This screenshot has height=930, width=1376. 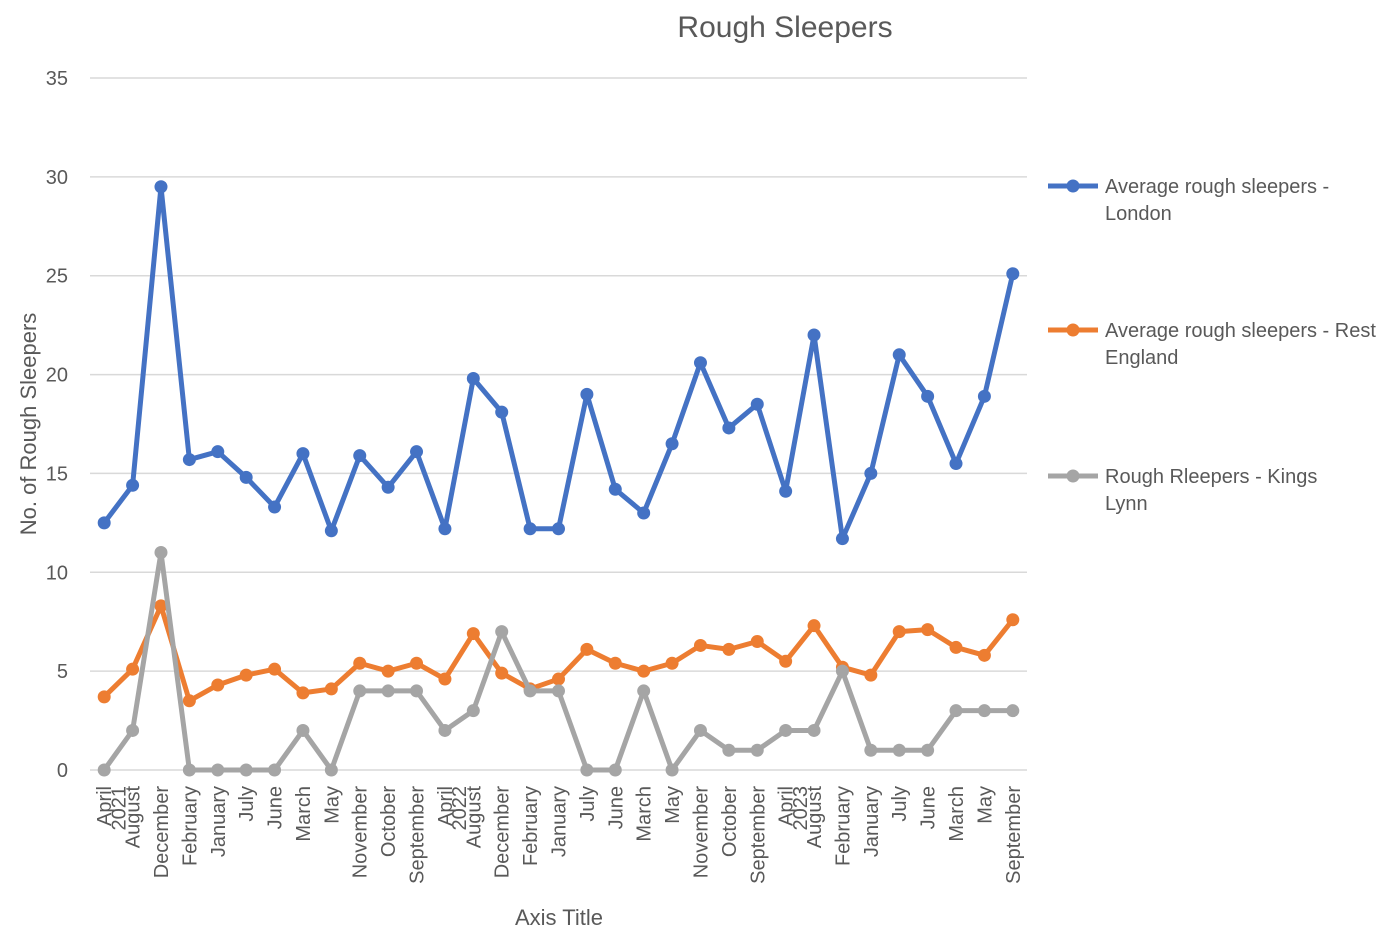 I want to click on y-tick-label: 25, so click(x=57, y=277).